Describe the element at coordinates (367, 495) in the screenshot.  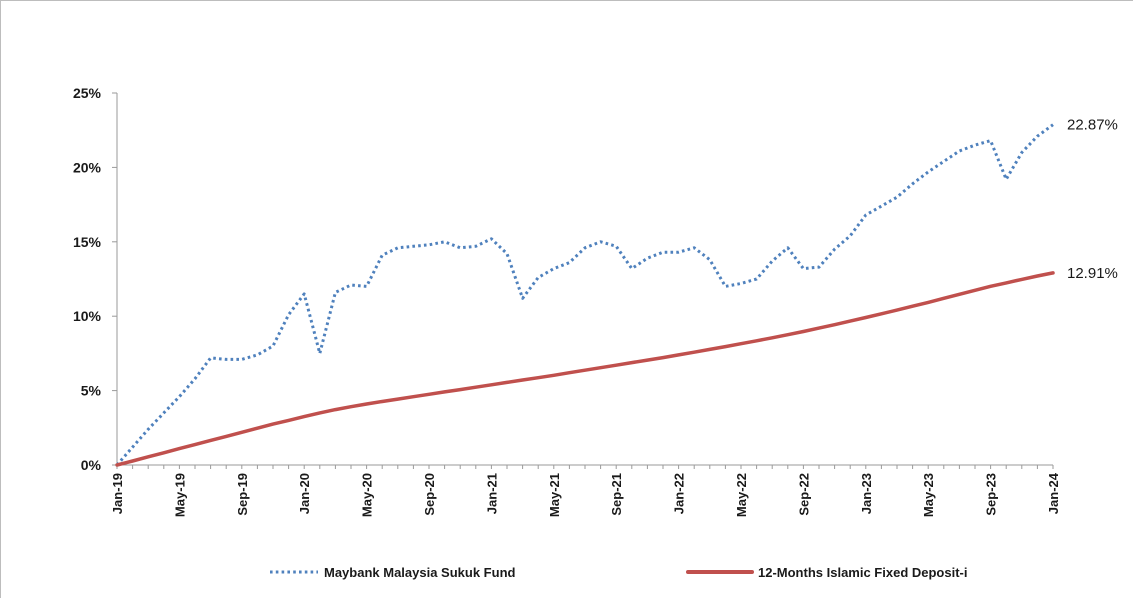
I see `x-tick-label: May-20` at that location.